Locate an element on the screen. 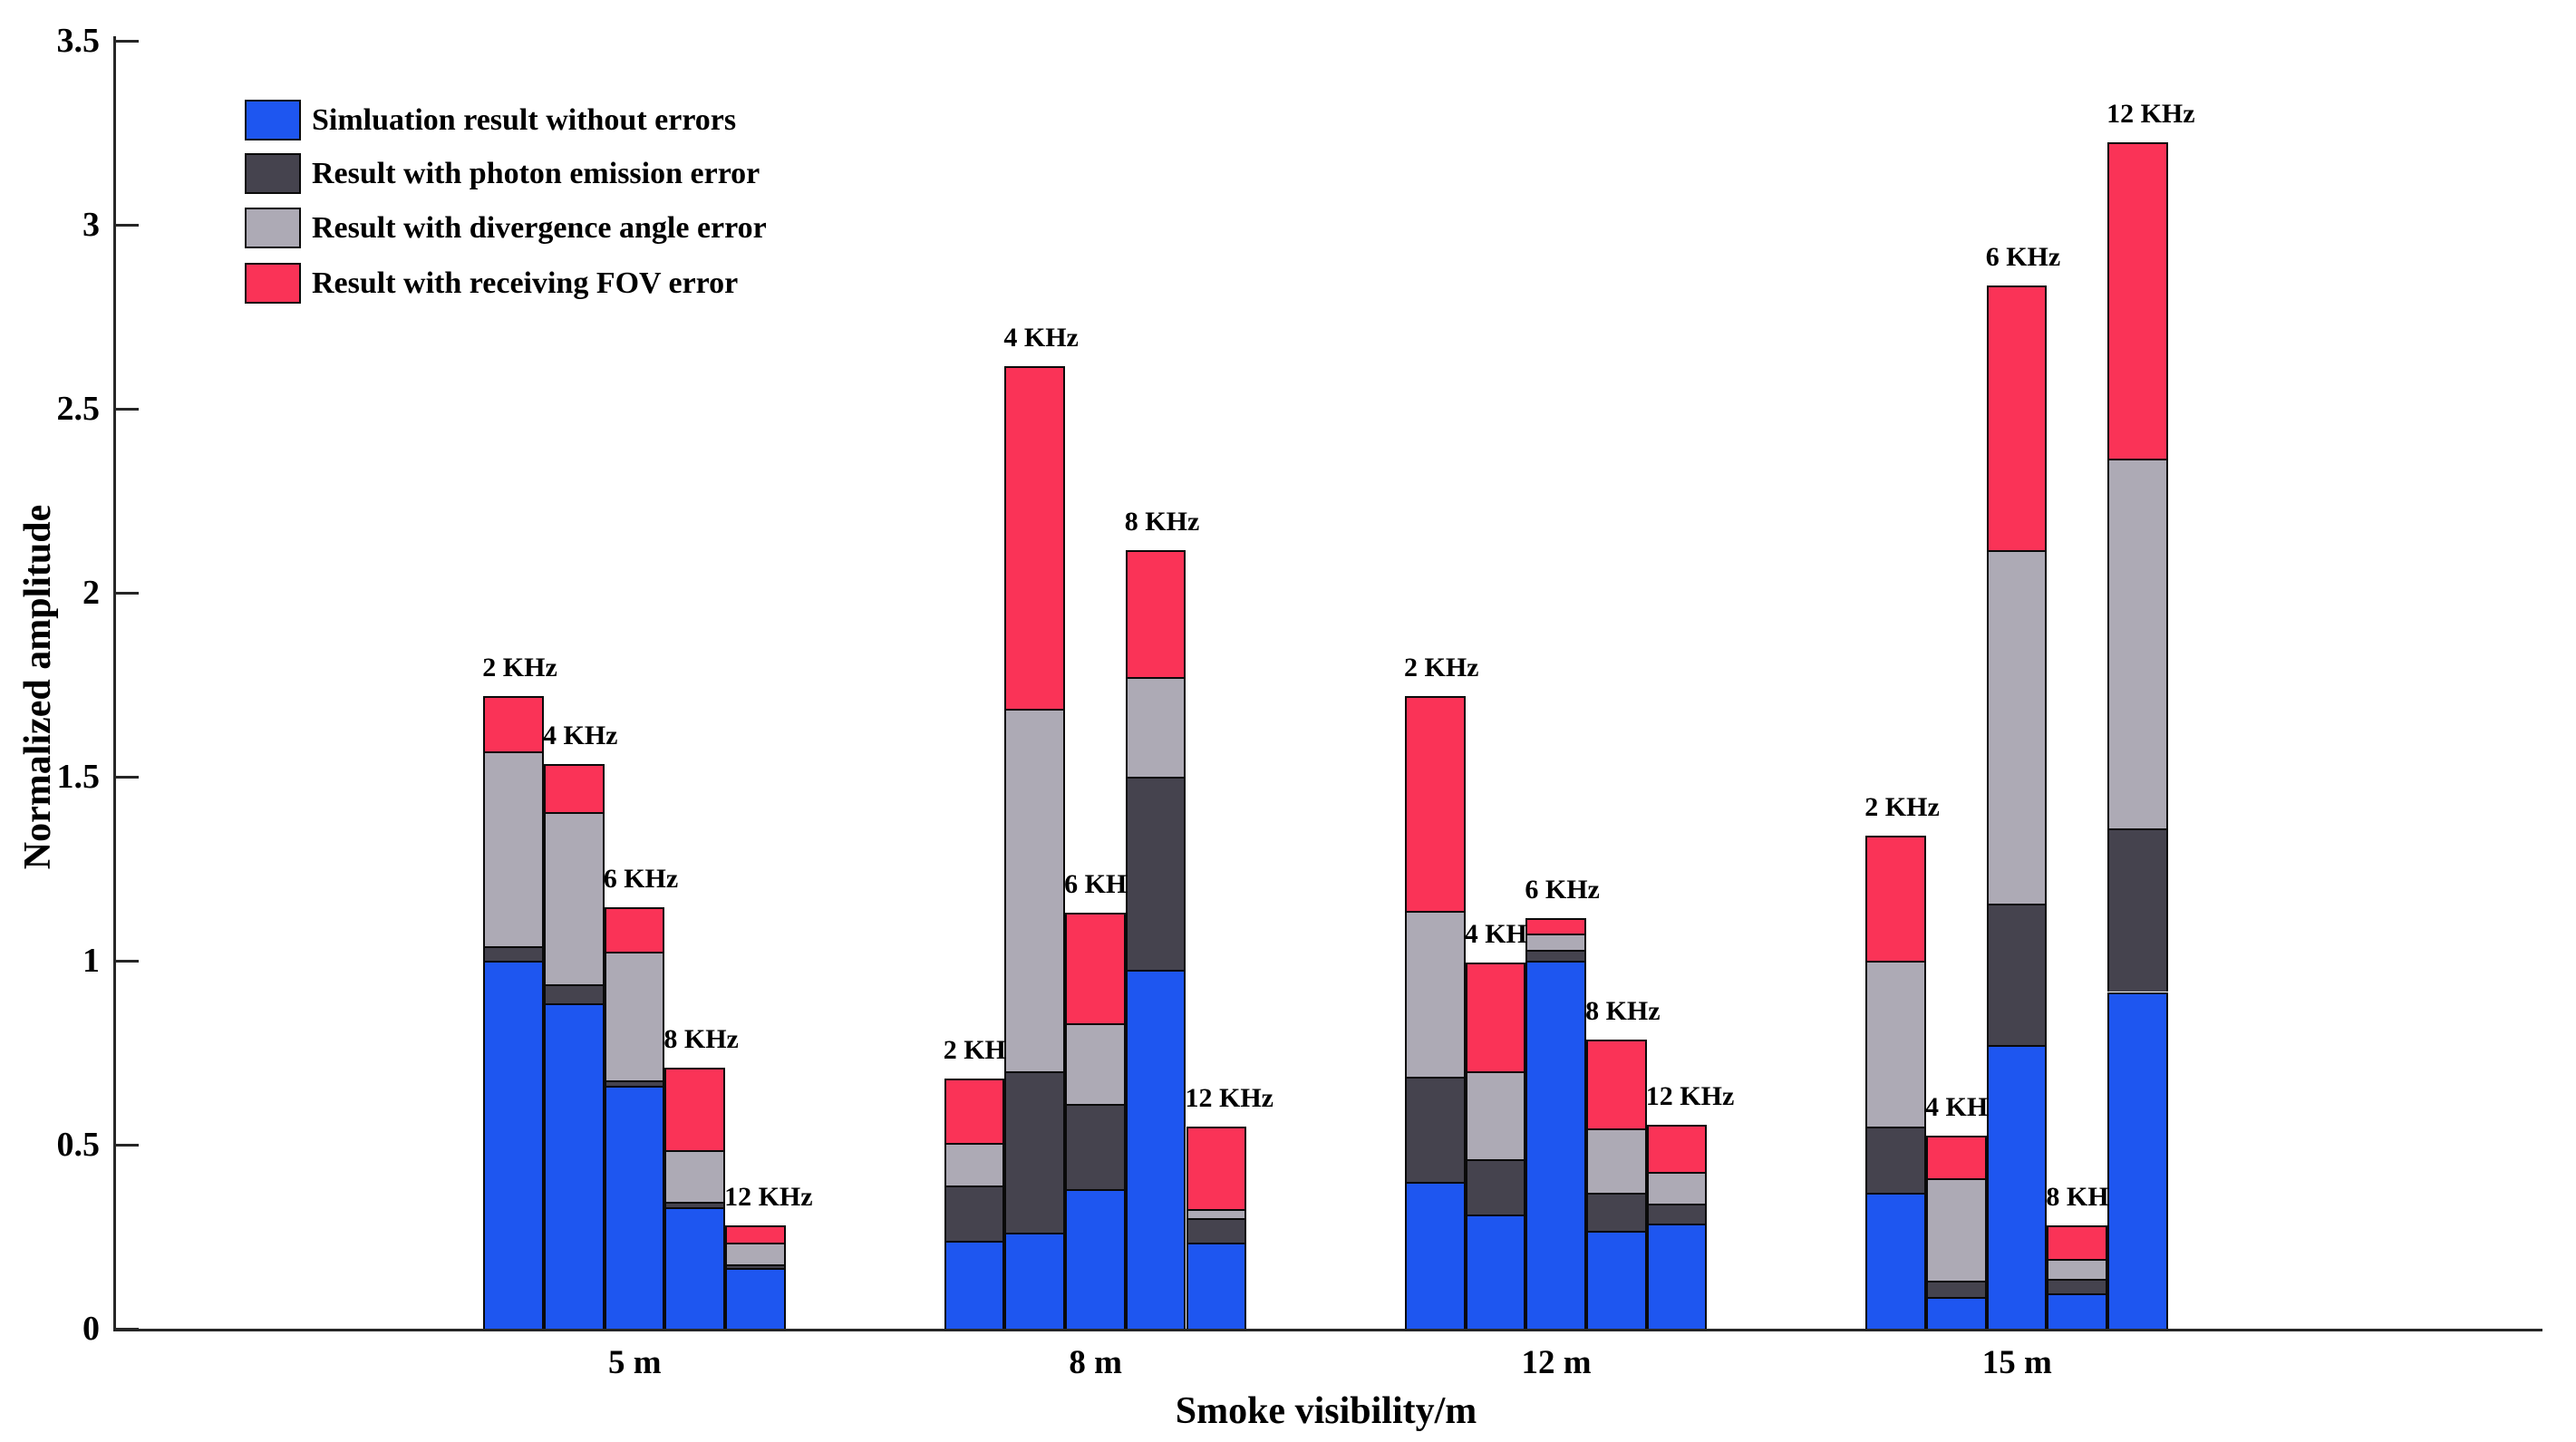  y-tick-label: 2 is located at coordinates (91, 593).